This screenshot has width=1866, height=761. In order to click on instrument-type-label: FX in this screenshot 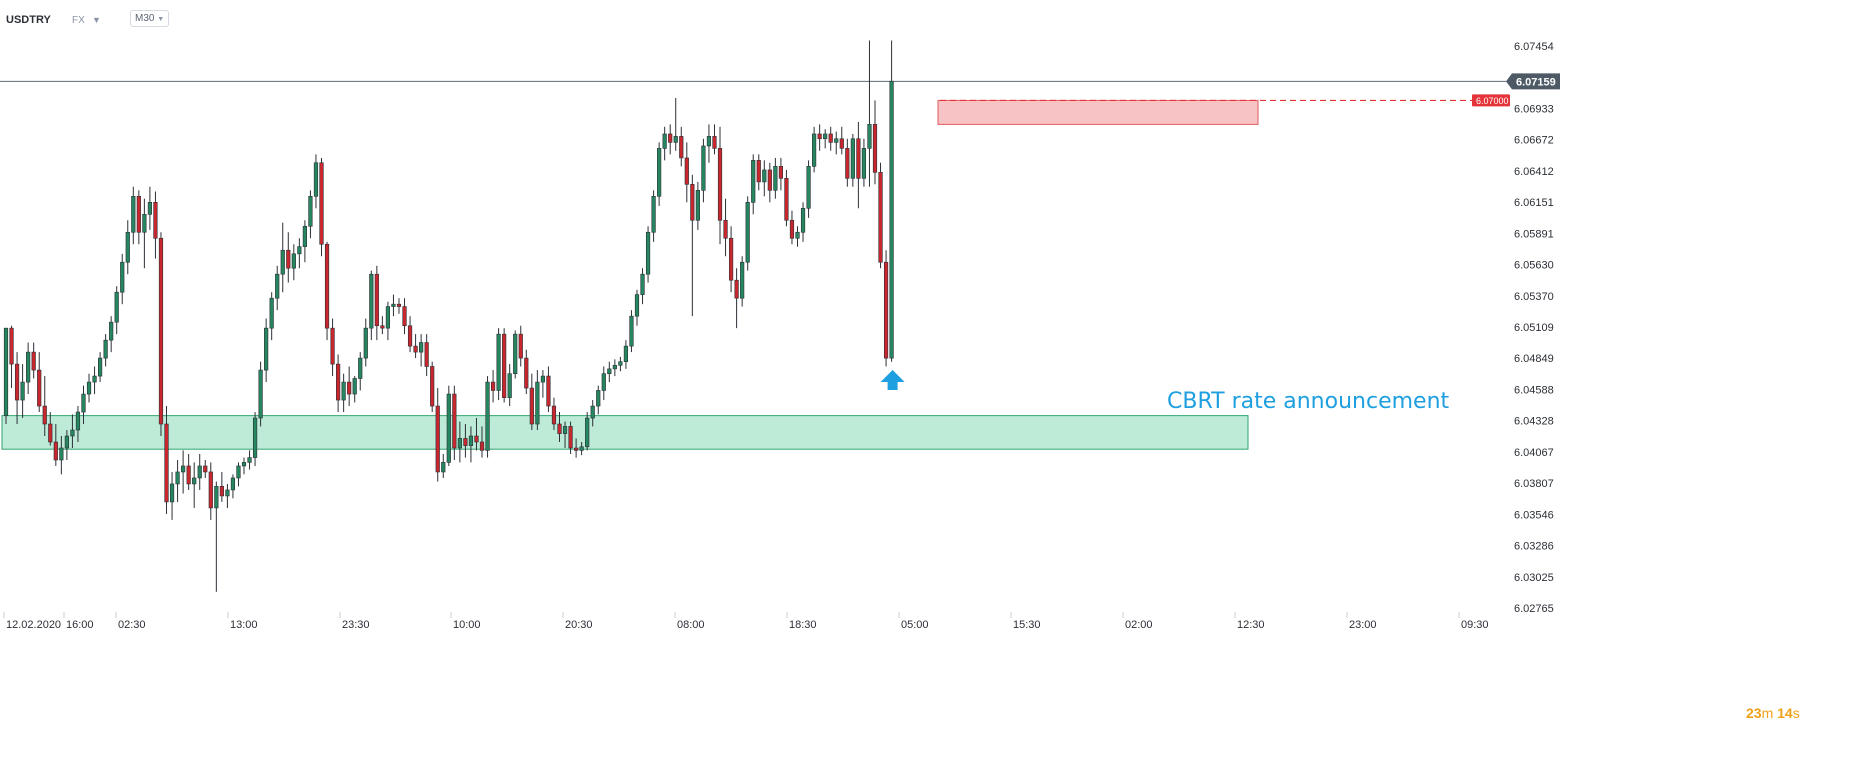, I will do `click(78, 20)`.